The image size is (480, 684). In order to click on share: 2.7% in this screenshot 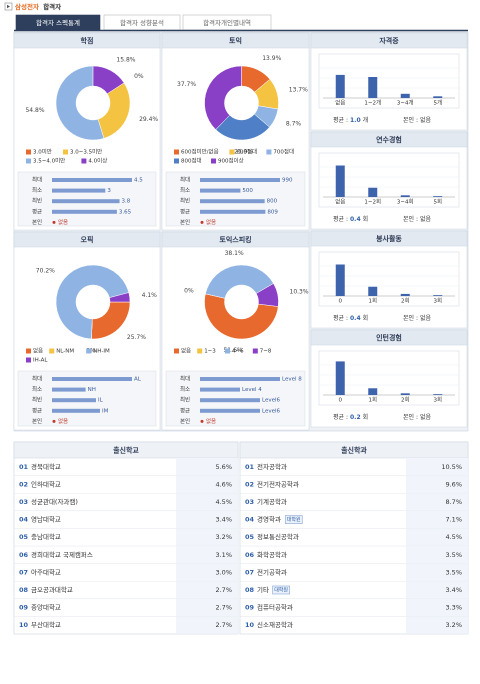, I will do `click(223, 625)`.